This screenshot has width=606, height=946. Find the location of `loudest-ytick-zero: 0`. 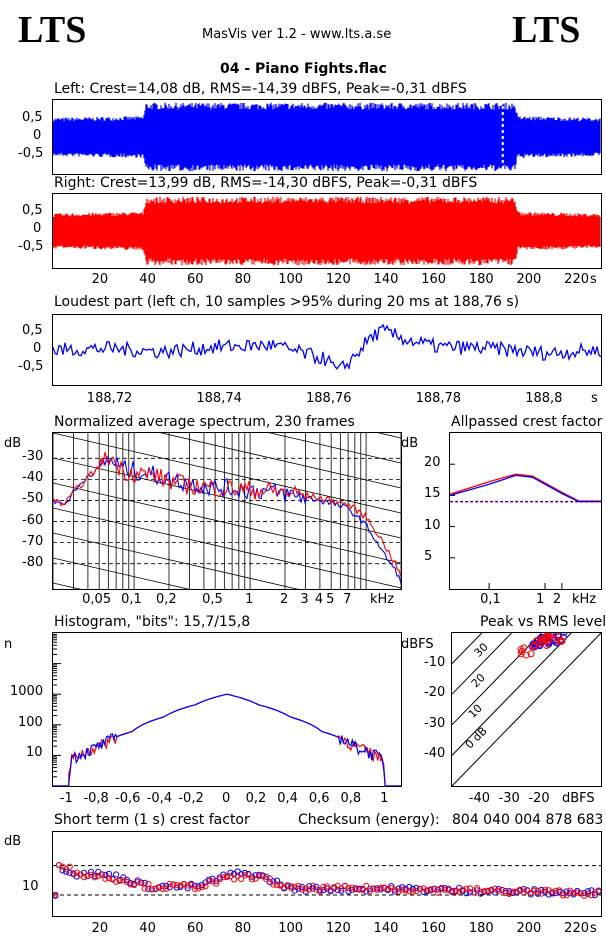

loudest-ytick-zero: 0 is located at coordinates (37, 348).